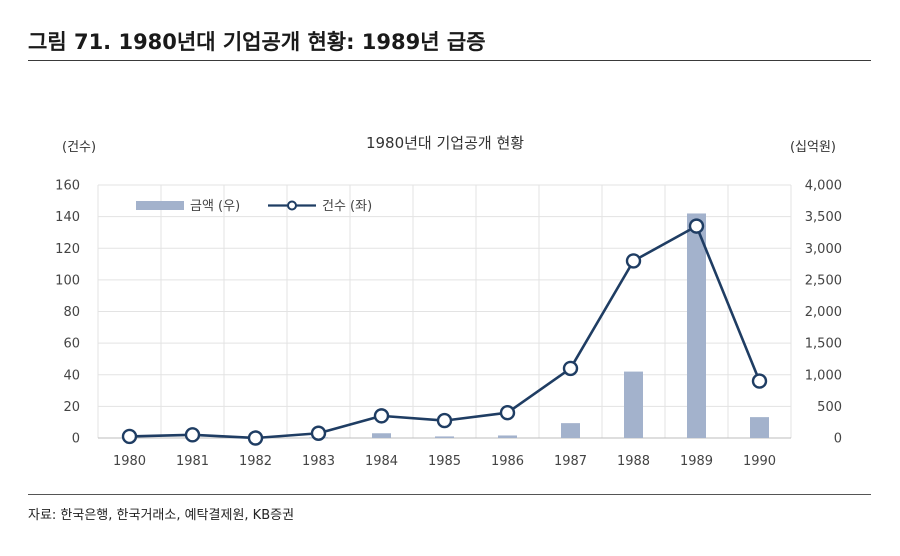 Image resolution: width=900 pixels, height=556 pixels. I want to click on legend-line-marker, so click(292, 205).